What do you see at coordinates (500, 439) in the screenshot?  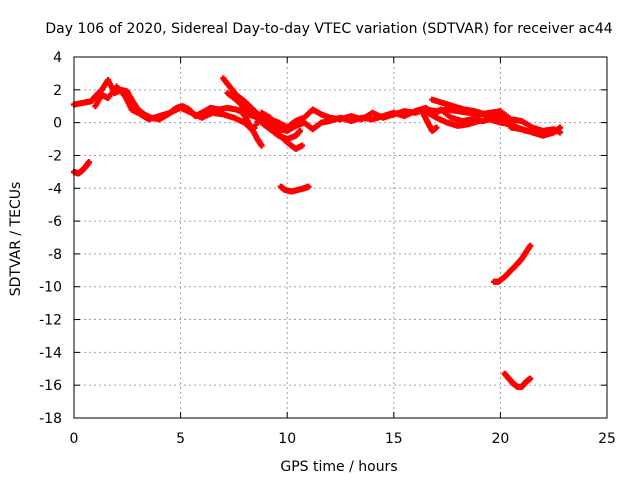 I see `x-tick-label: 20` at bounding box center [500, 439].